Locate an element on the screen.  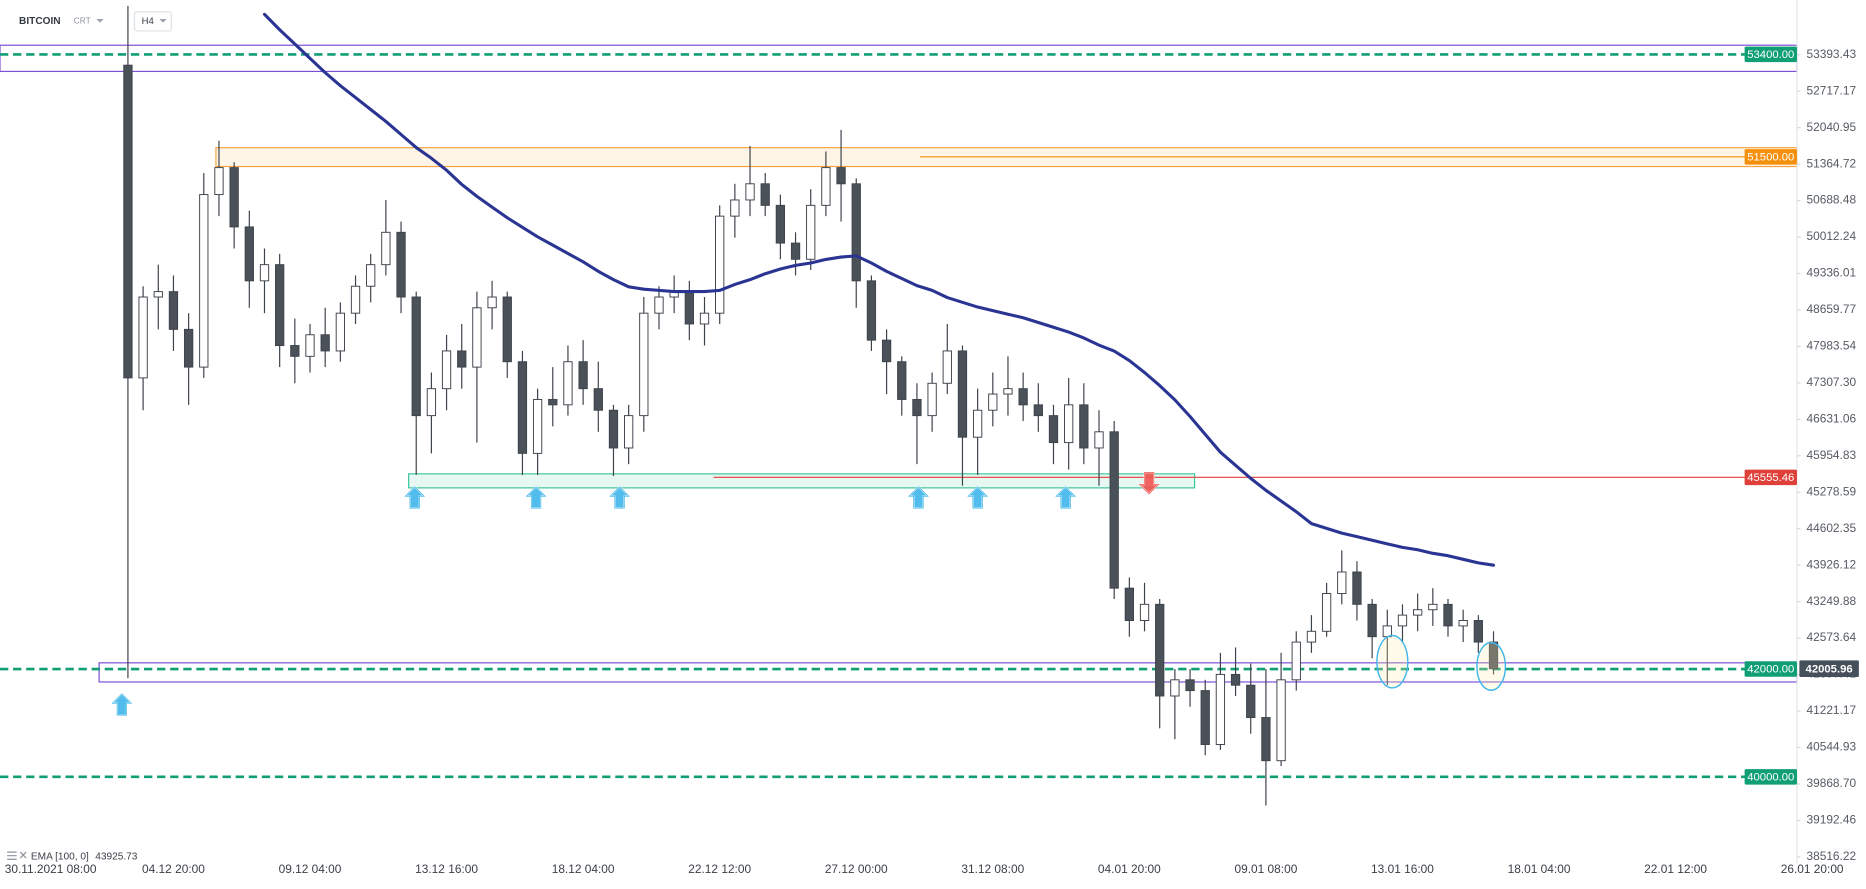
x-tick-label: 18.01 04:00 is located at coordinates (1539, 869).